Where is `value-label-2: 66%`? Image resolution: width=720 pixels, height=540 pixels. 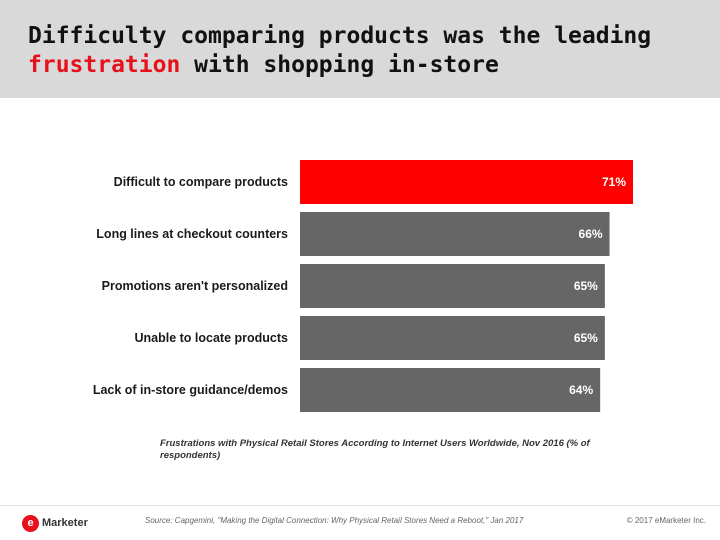 value-label-2: 66% is located at coordinates (591, 234).